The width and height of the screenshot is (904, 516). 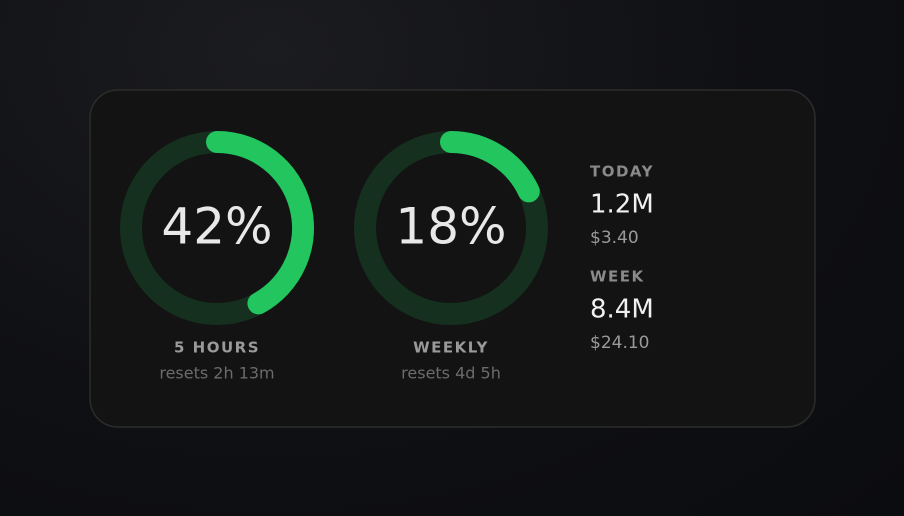 I want to click on stat-label: WEEK, so click(x=617, y=277).